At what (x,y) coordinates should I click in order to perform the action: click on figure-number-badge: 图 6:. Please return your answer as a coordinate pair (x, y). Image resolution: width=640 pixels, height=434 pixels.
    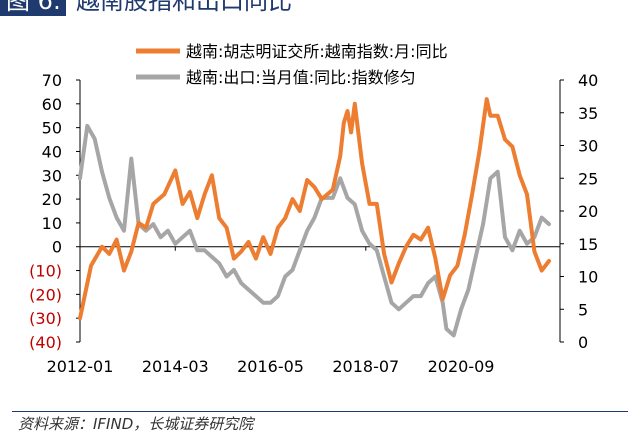
    Looking at the image, I should click on (33, 8).